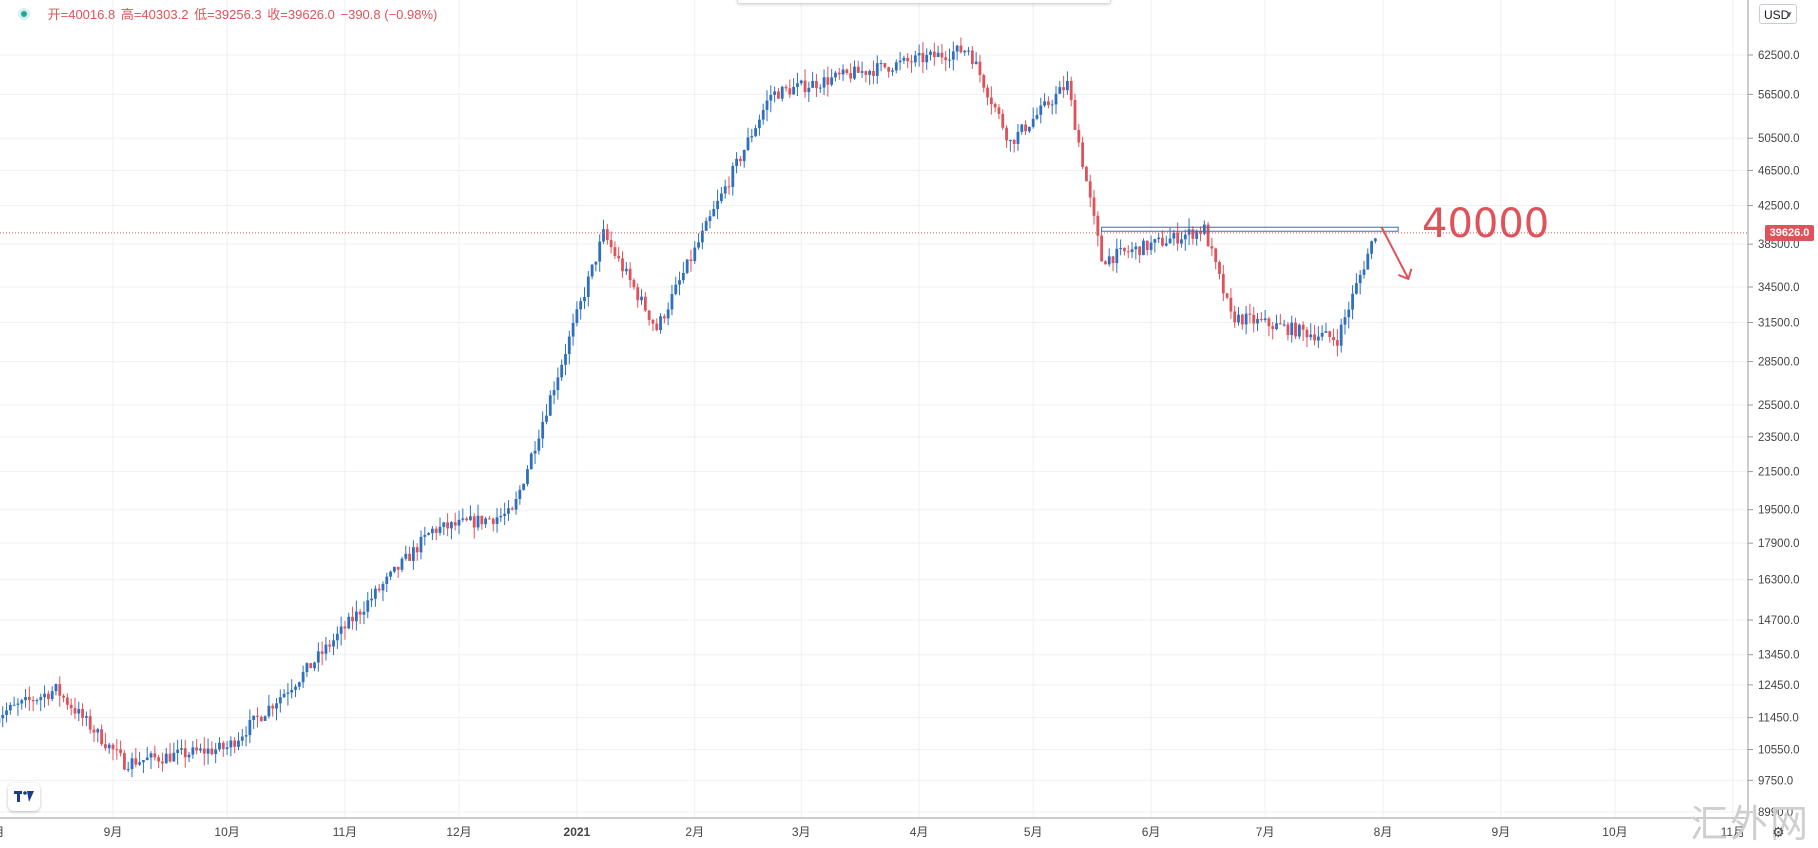 Image resolution: width=1818 pixels, height=848 pixels. What do you see at coordinates (1501, 832) in the screenshot?
I see `time-tick-label: 9月` at bounding box center [1501, 832].